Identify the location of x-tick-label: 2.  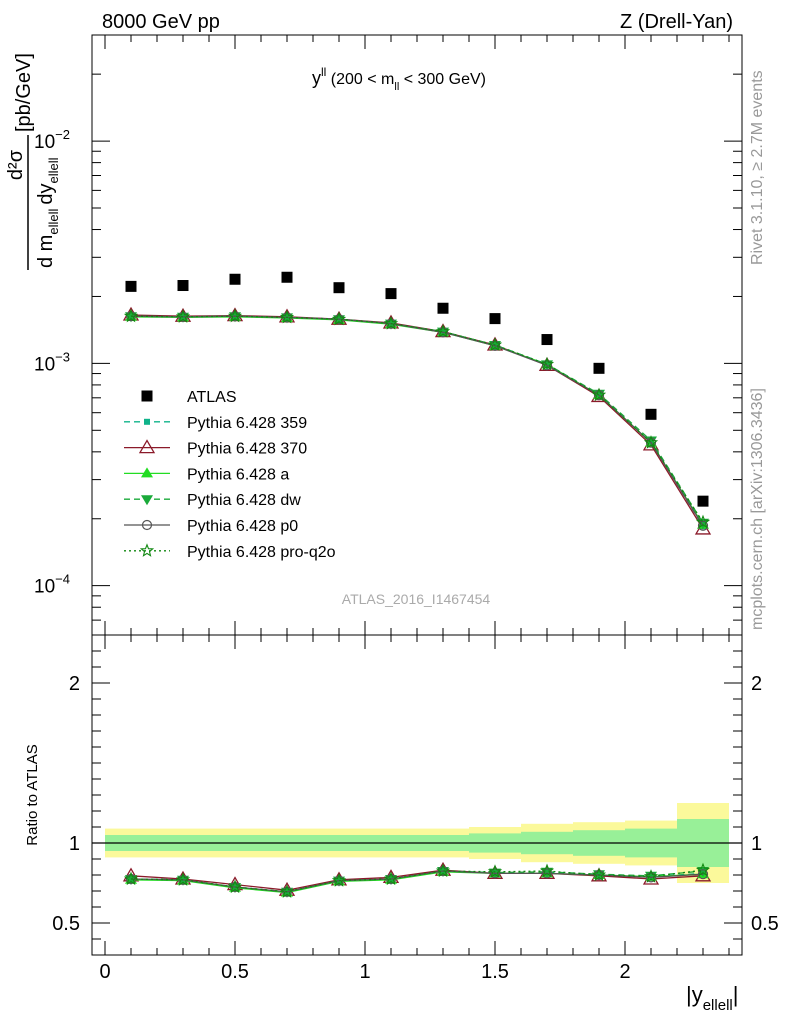
(624, 972).